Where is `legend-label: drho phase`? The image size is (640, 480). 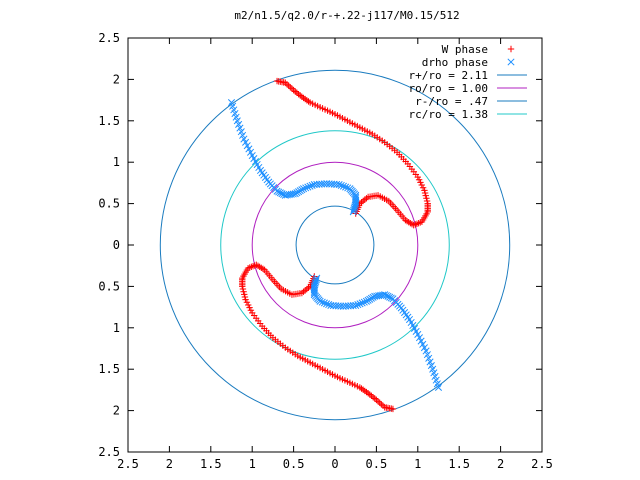
legend-label: drho phase is located at coordinates (455, 62).